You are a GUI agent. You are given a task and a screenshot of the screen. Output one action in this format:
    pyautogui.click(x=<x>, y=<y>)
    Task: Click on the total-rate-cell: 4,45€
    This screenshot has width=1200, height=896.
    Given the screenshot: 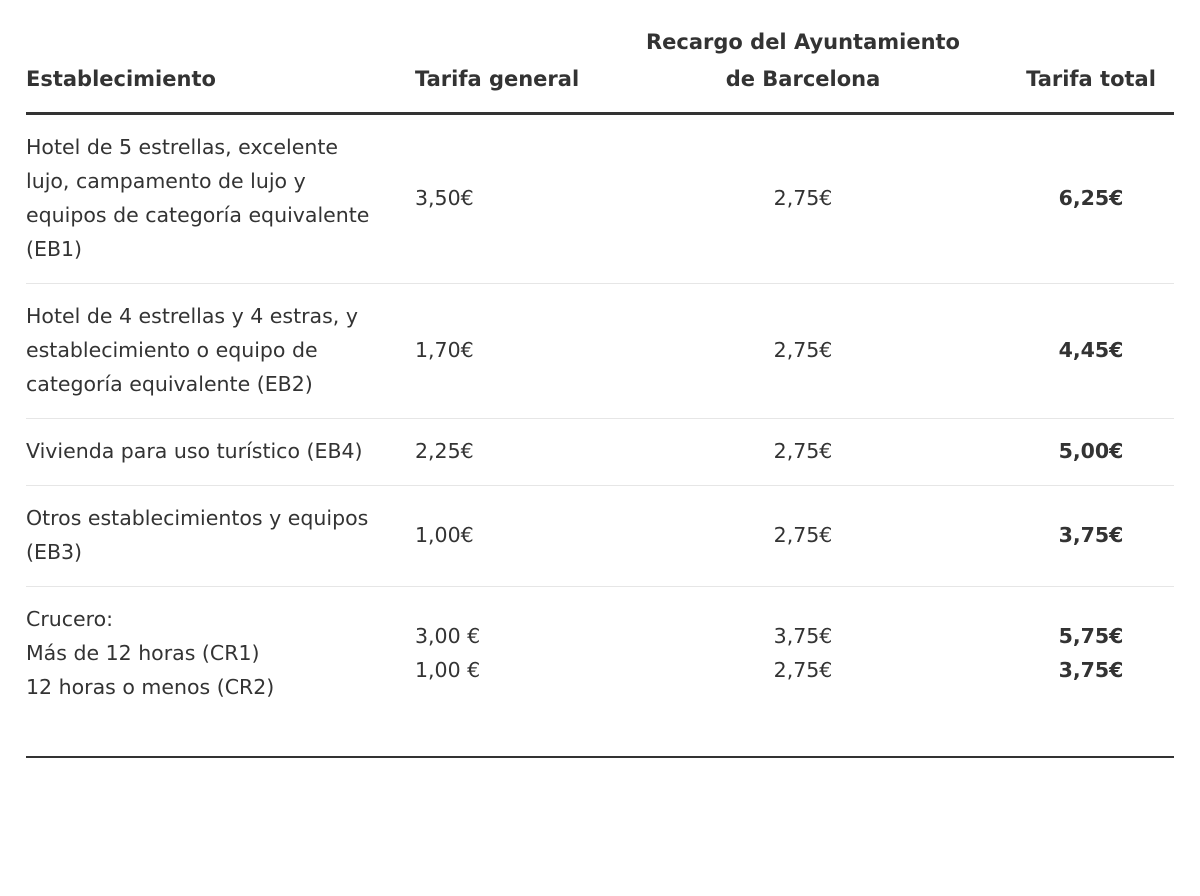 What is the action you would take?
    pyautogui.click(x=1070, y=351)
    